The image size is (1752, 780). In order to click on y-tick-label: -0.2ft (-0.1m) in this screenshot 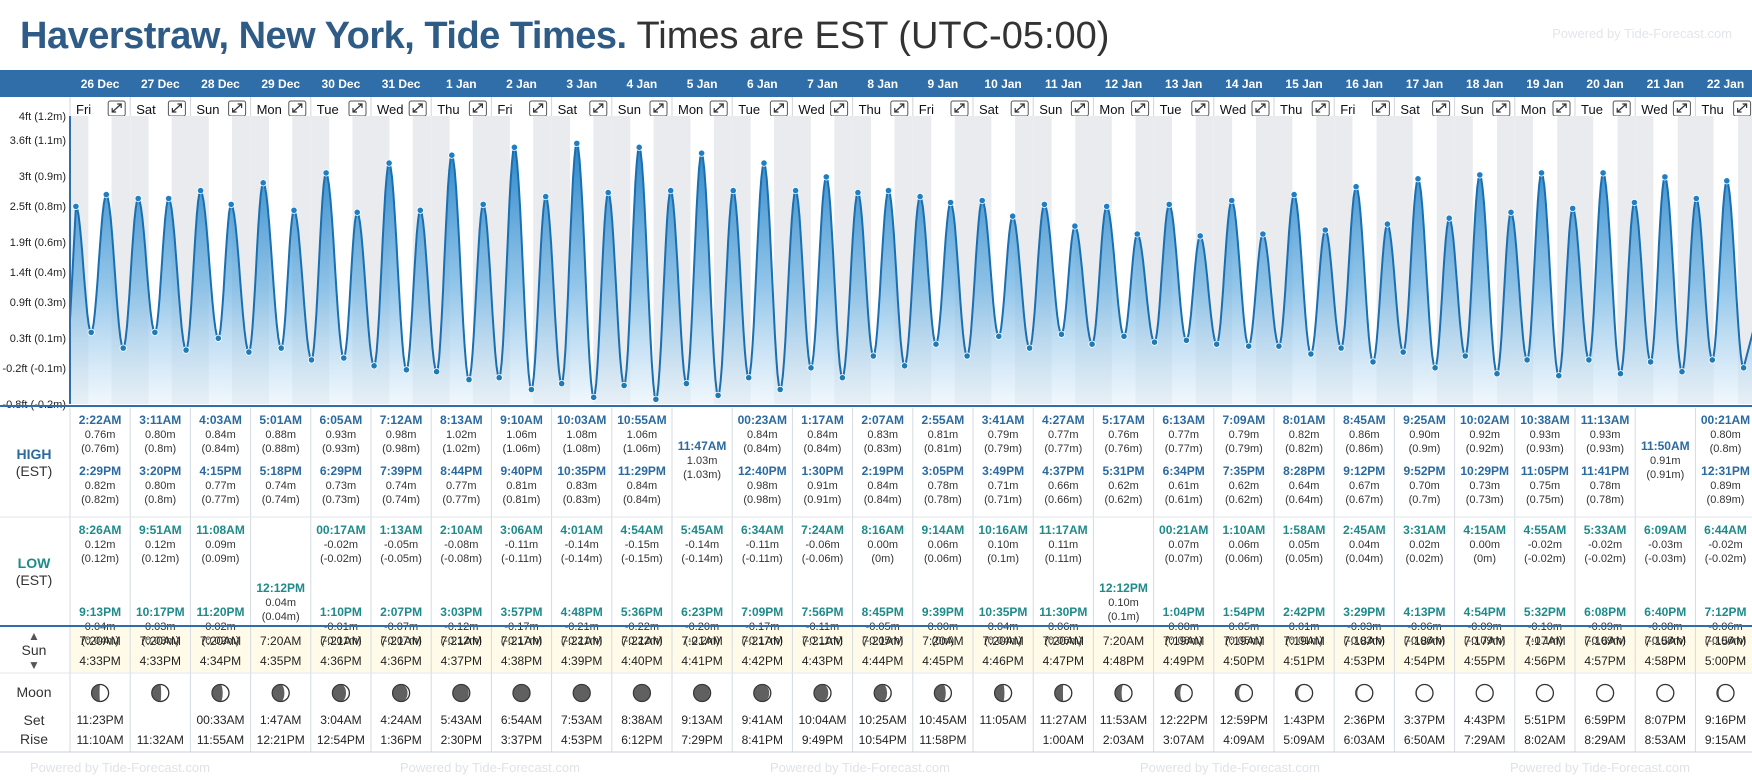, I will do `click(34, 369)`.